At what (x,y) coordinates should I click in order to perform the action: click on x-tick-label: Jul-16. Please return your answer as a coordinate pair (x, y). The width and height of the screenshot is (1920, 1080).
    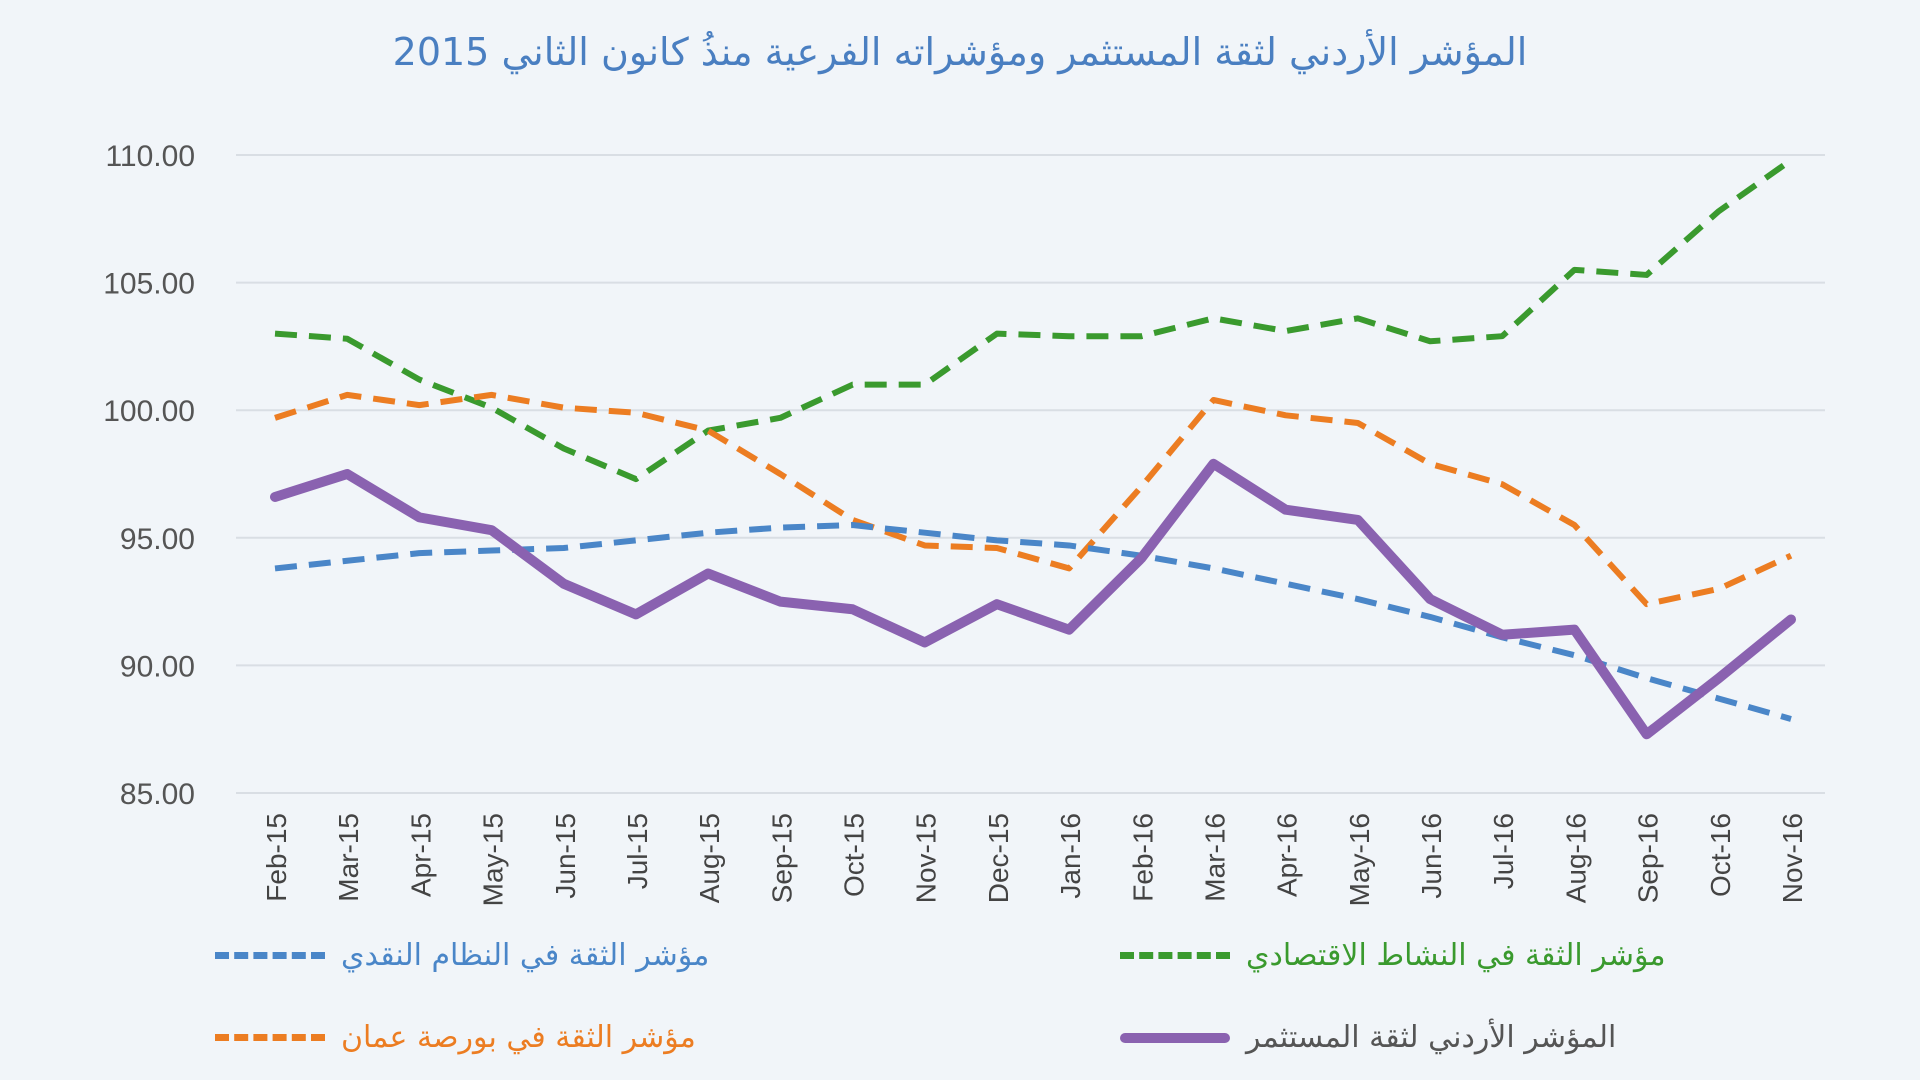
    Looking at the image, I should click on (1503, 851).